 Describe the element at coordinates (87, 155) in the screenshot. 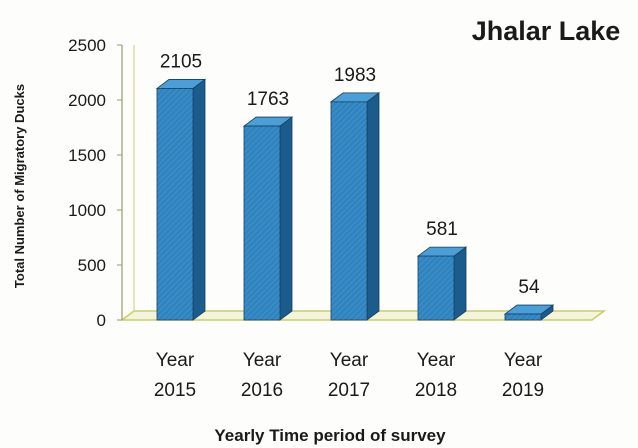

I see `y-tick-label: 1500` at that location.